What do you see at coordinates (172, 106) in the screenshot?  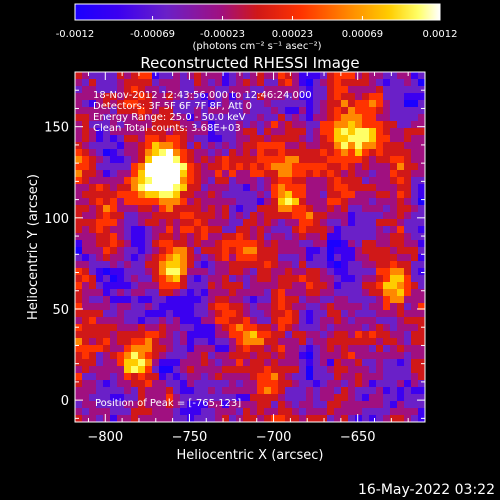 I see `overlay-line-detectors: Detectors: 3F 5F 6F 7F 8F, Att 0` at bounding box center [172, 106].